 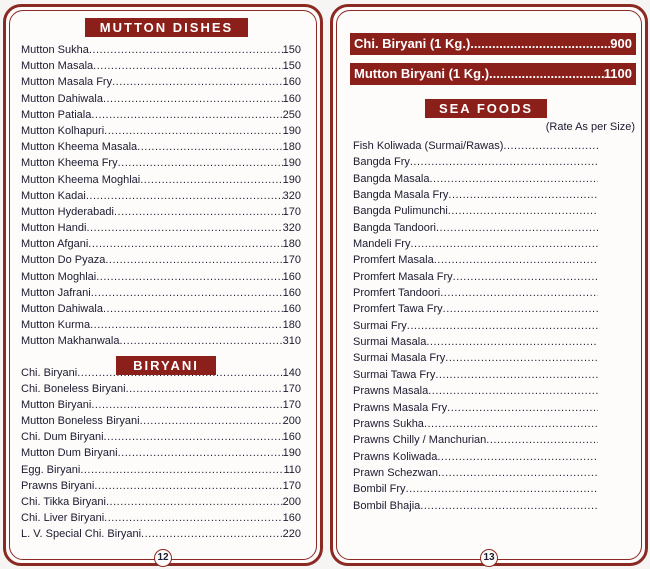 What do you see at coordinates (291, 50) in the screenshot?
I see `item-price: 150` at bounding box center [291, 50].